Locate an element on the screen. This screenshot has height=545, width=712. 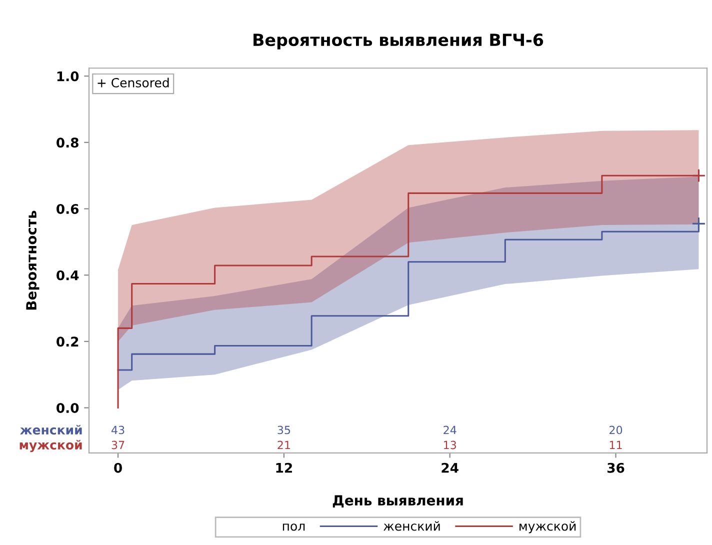
x-tick-label: 24 is located at coordinates (450, 467).